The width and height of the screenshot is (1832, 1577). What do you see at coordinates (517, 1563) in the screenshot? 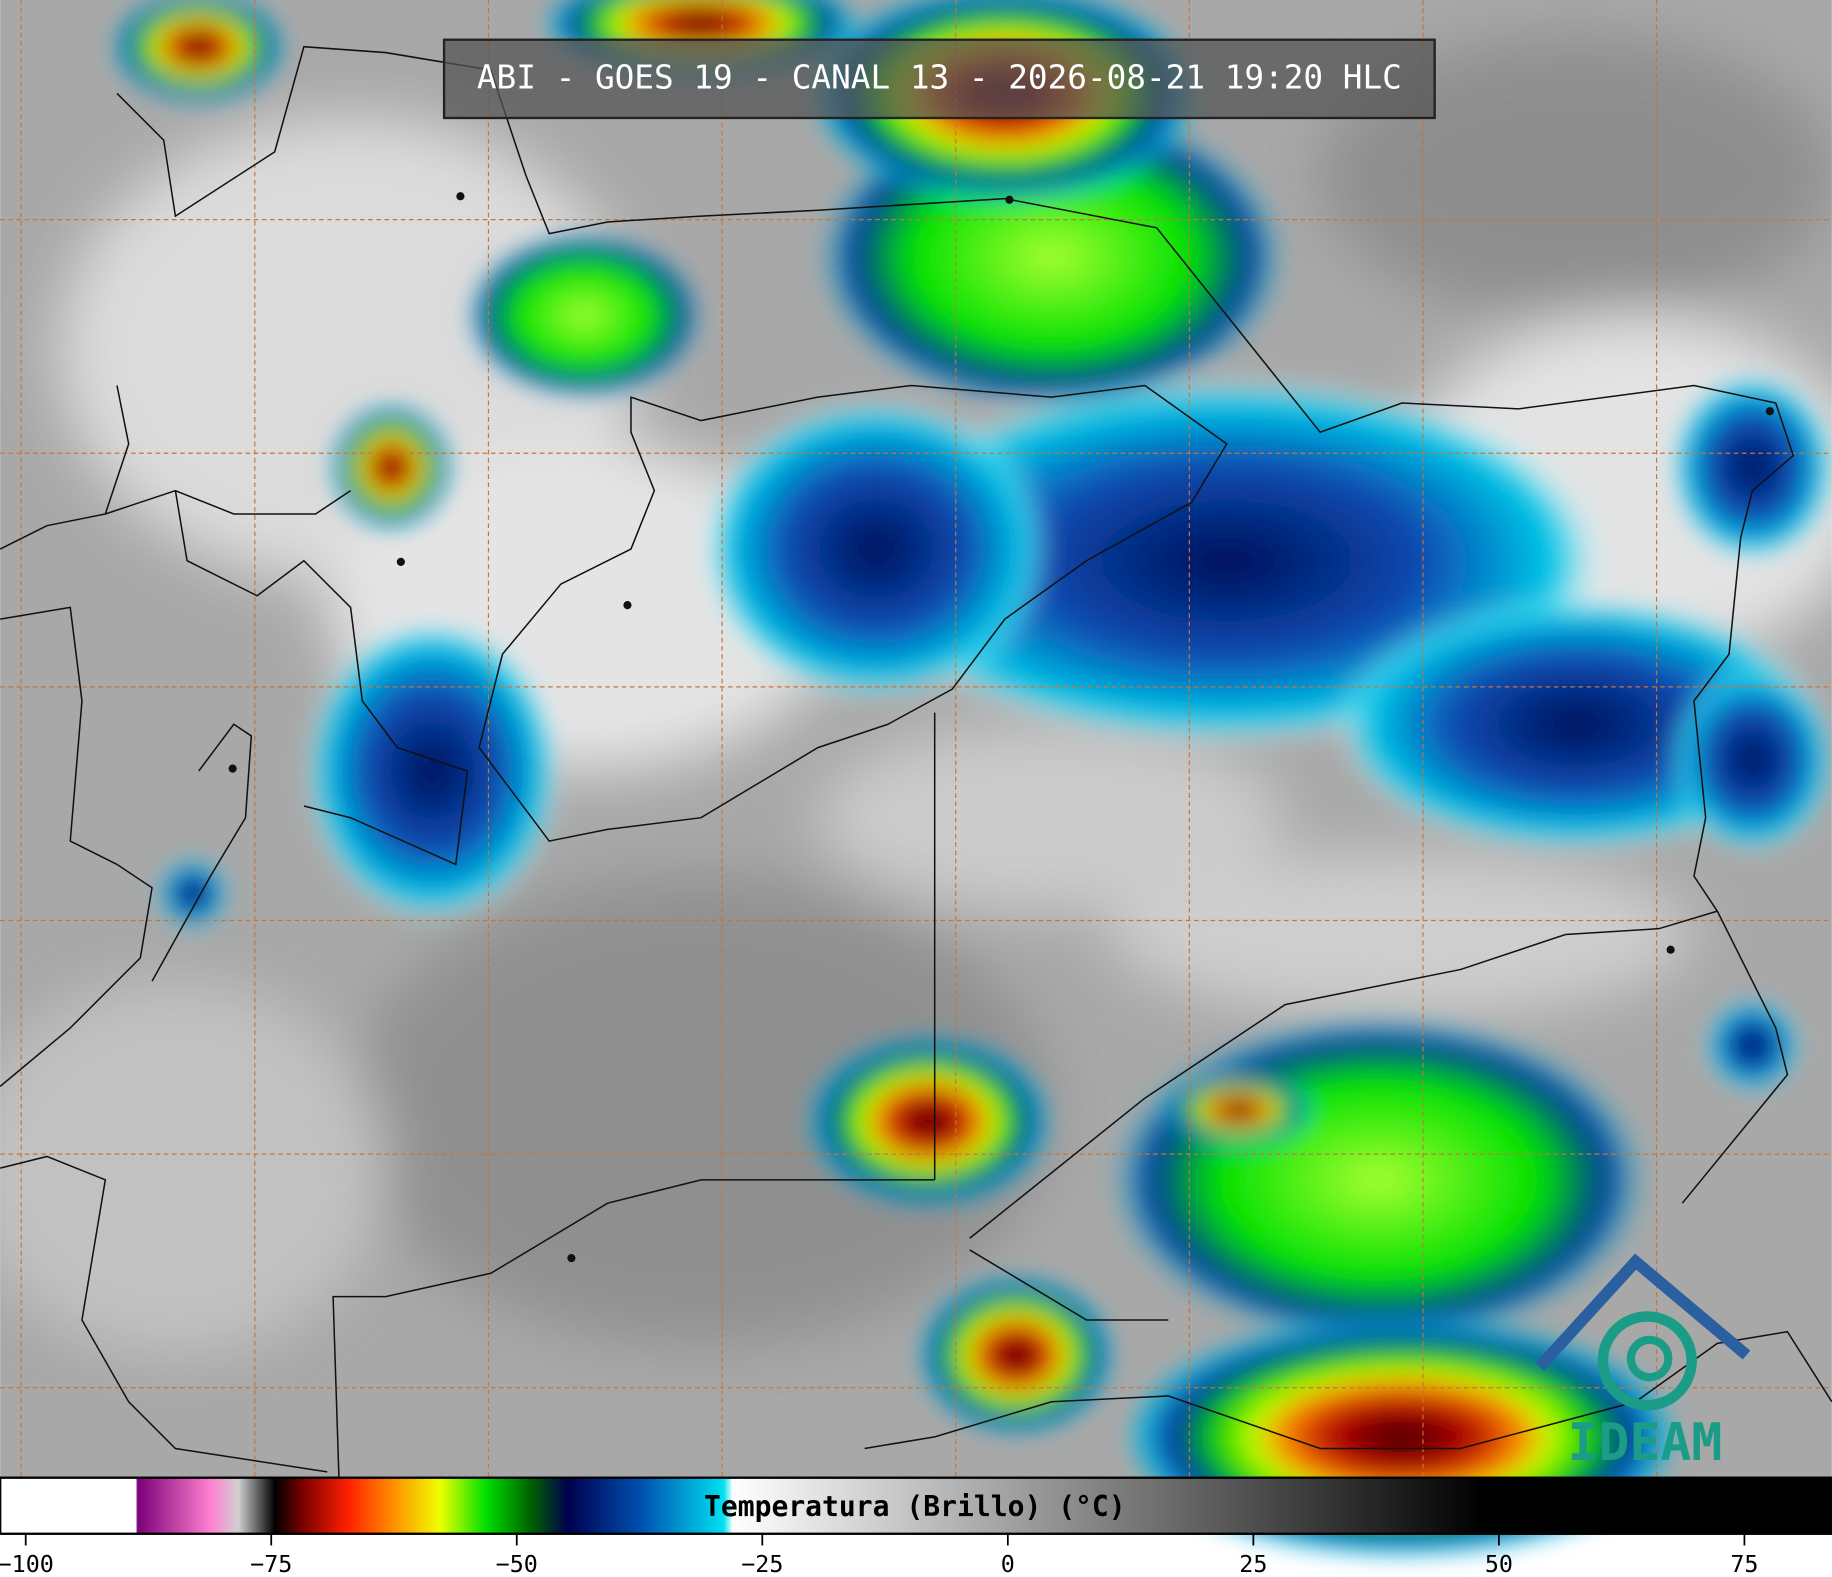
I see `colorbar-tick-label: −50` at bounding box center [517, 1563].